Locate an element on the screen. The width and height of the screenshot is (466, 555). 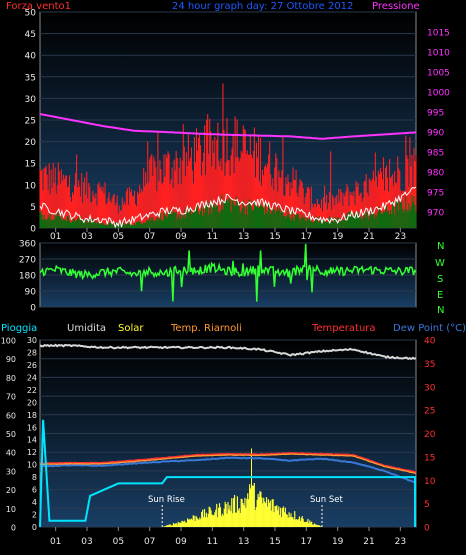
wind-y-tick: 35 is located at coordinates (30, 78).